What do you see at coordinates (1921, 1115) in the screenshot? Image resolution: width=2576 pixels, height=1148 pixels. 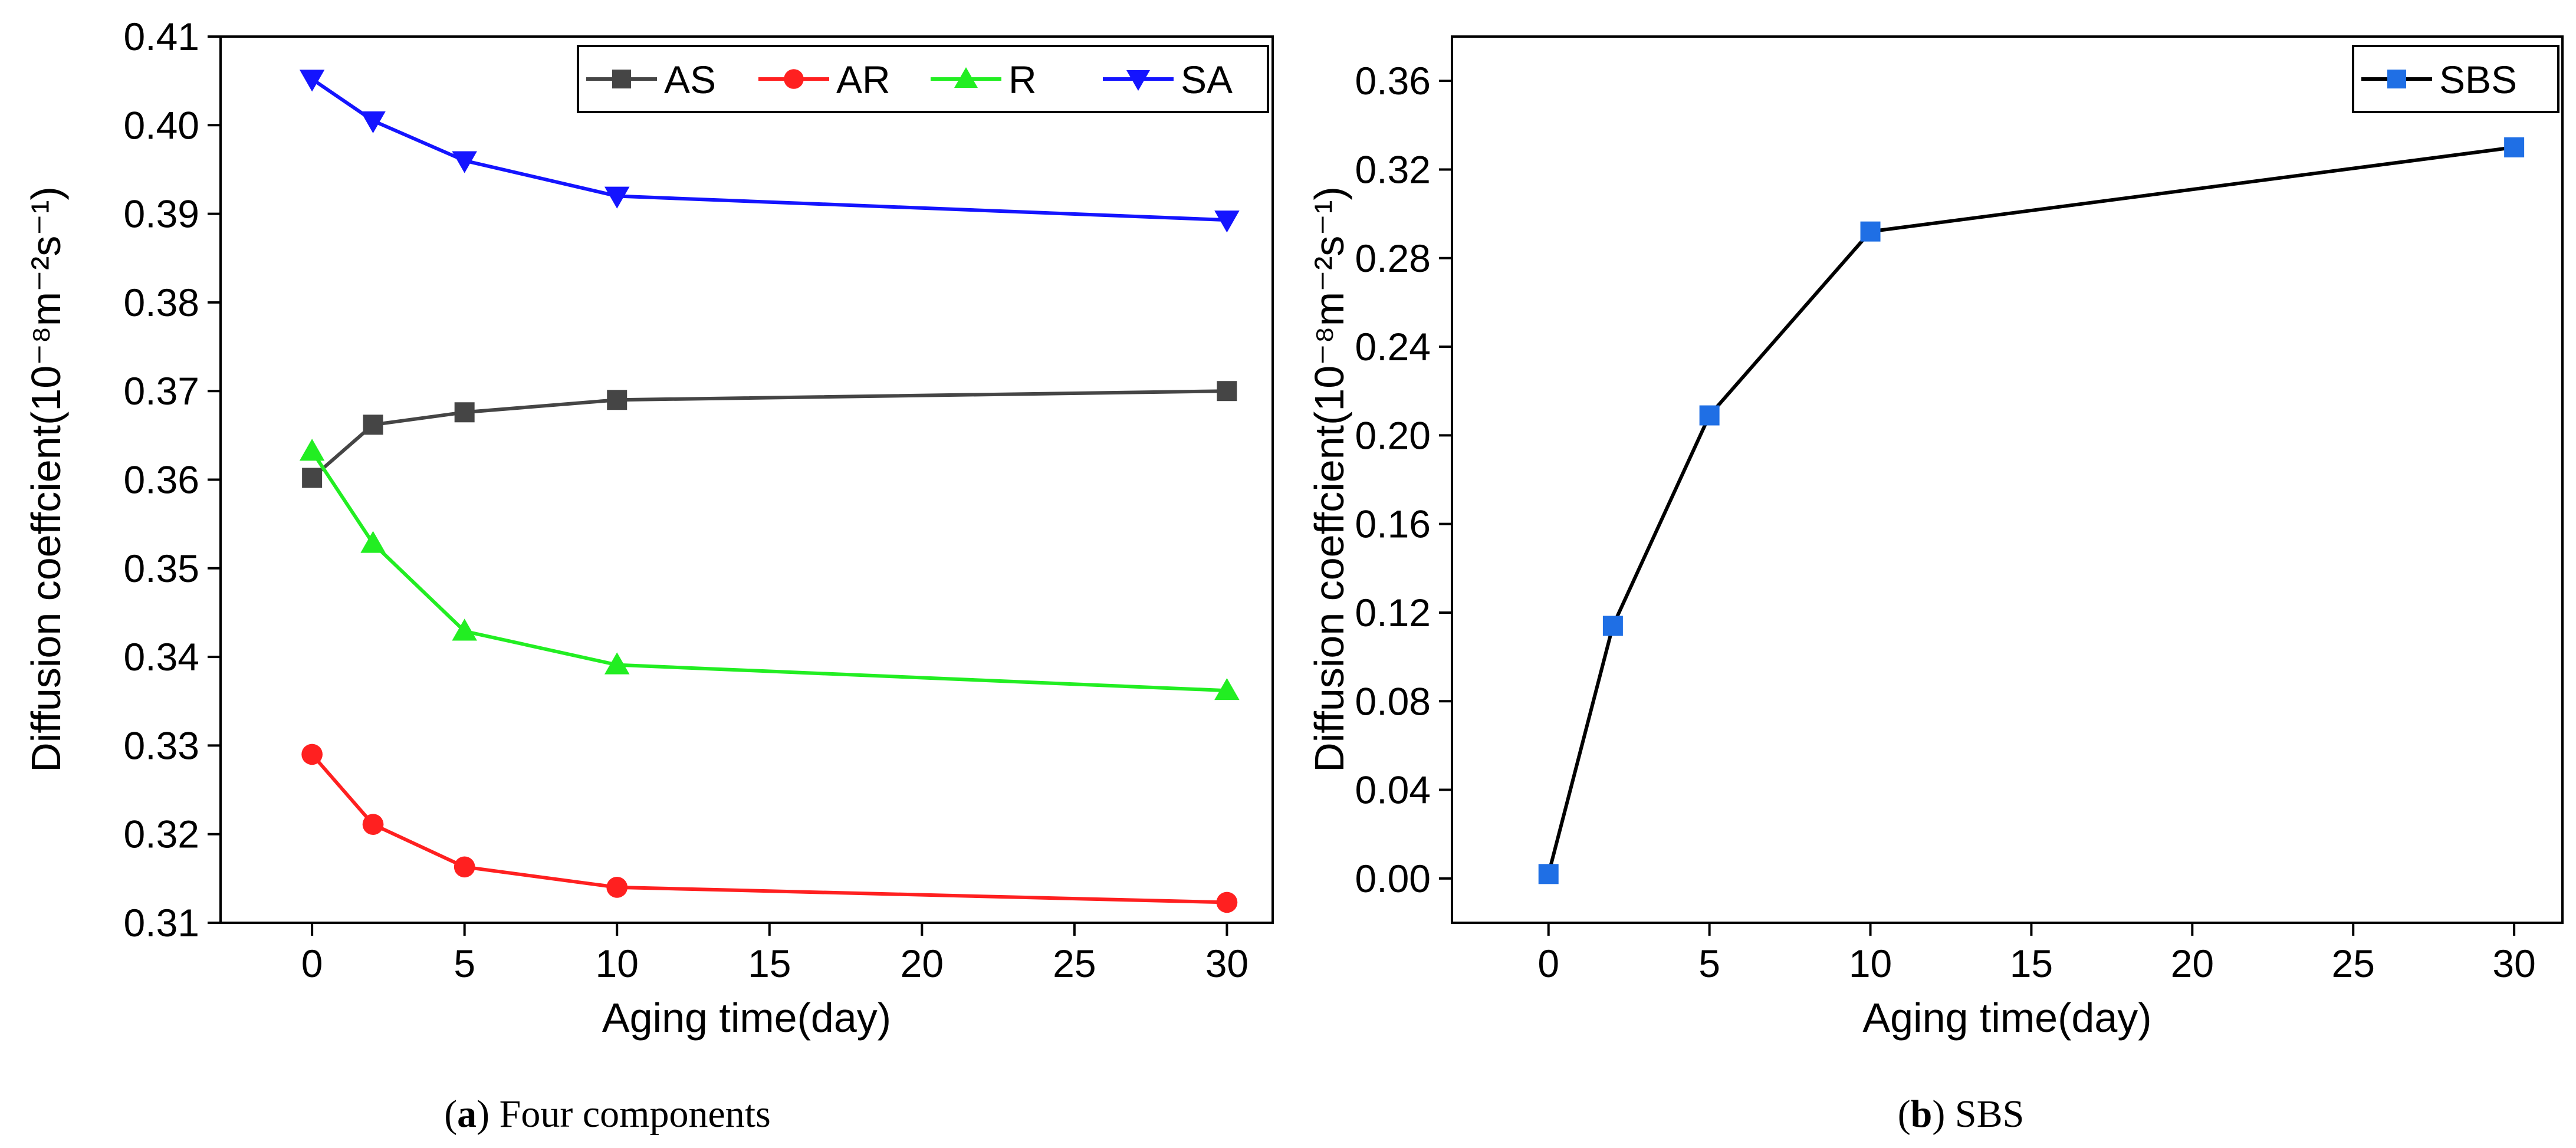 I see `caption-b-label: b` at bounding box center [1921, 1115].